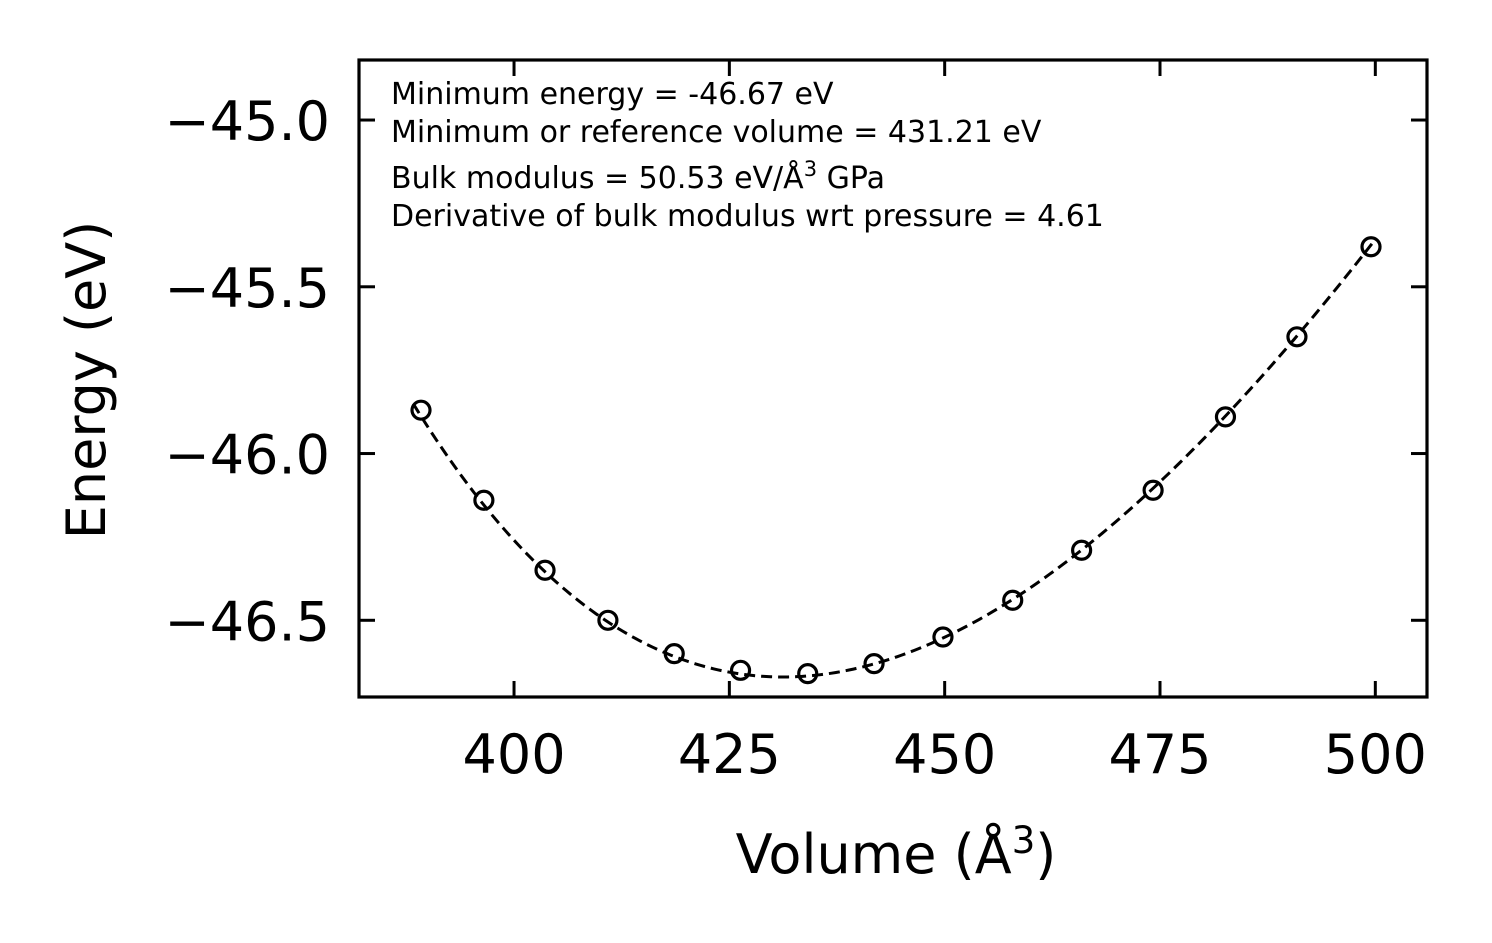 The width and height of the screenshot is (1492, 943). What do you see at coordinates (612, 94) in the screenshot?
I see `annotation-min-energy: Minimum energy = -46.67 eV` at bounding box center [612, 94].